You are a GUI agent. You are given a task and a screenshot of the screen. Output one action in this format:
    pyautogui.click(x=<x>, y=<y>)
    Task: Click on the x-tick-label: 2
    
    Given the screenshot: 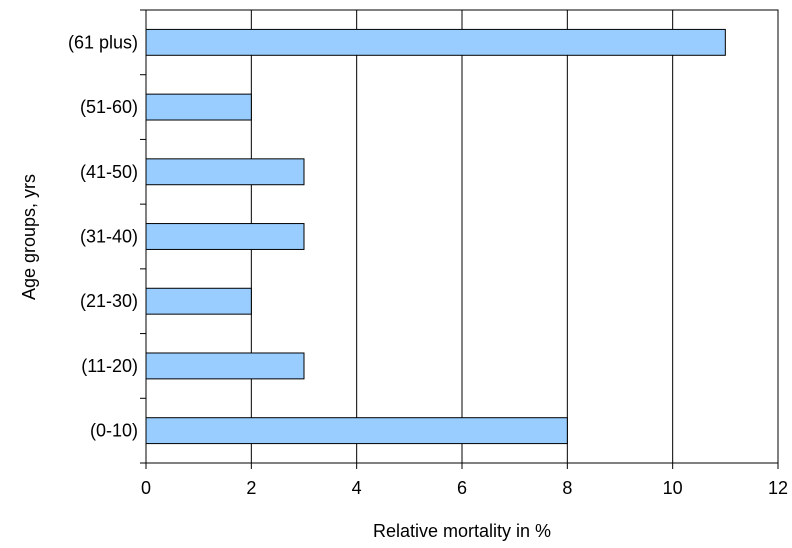 What is the action you would take?
    pyautogui.click(x=251, y=488)
    